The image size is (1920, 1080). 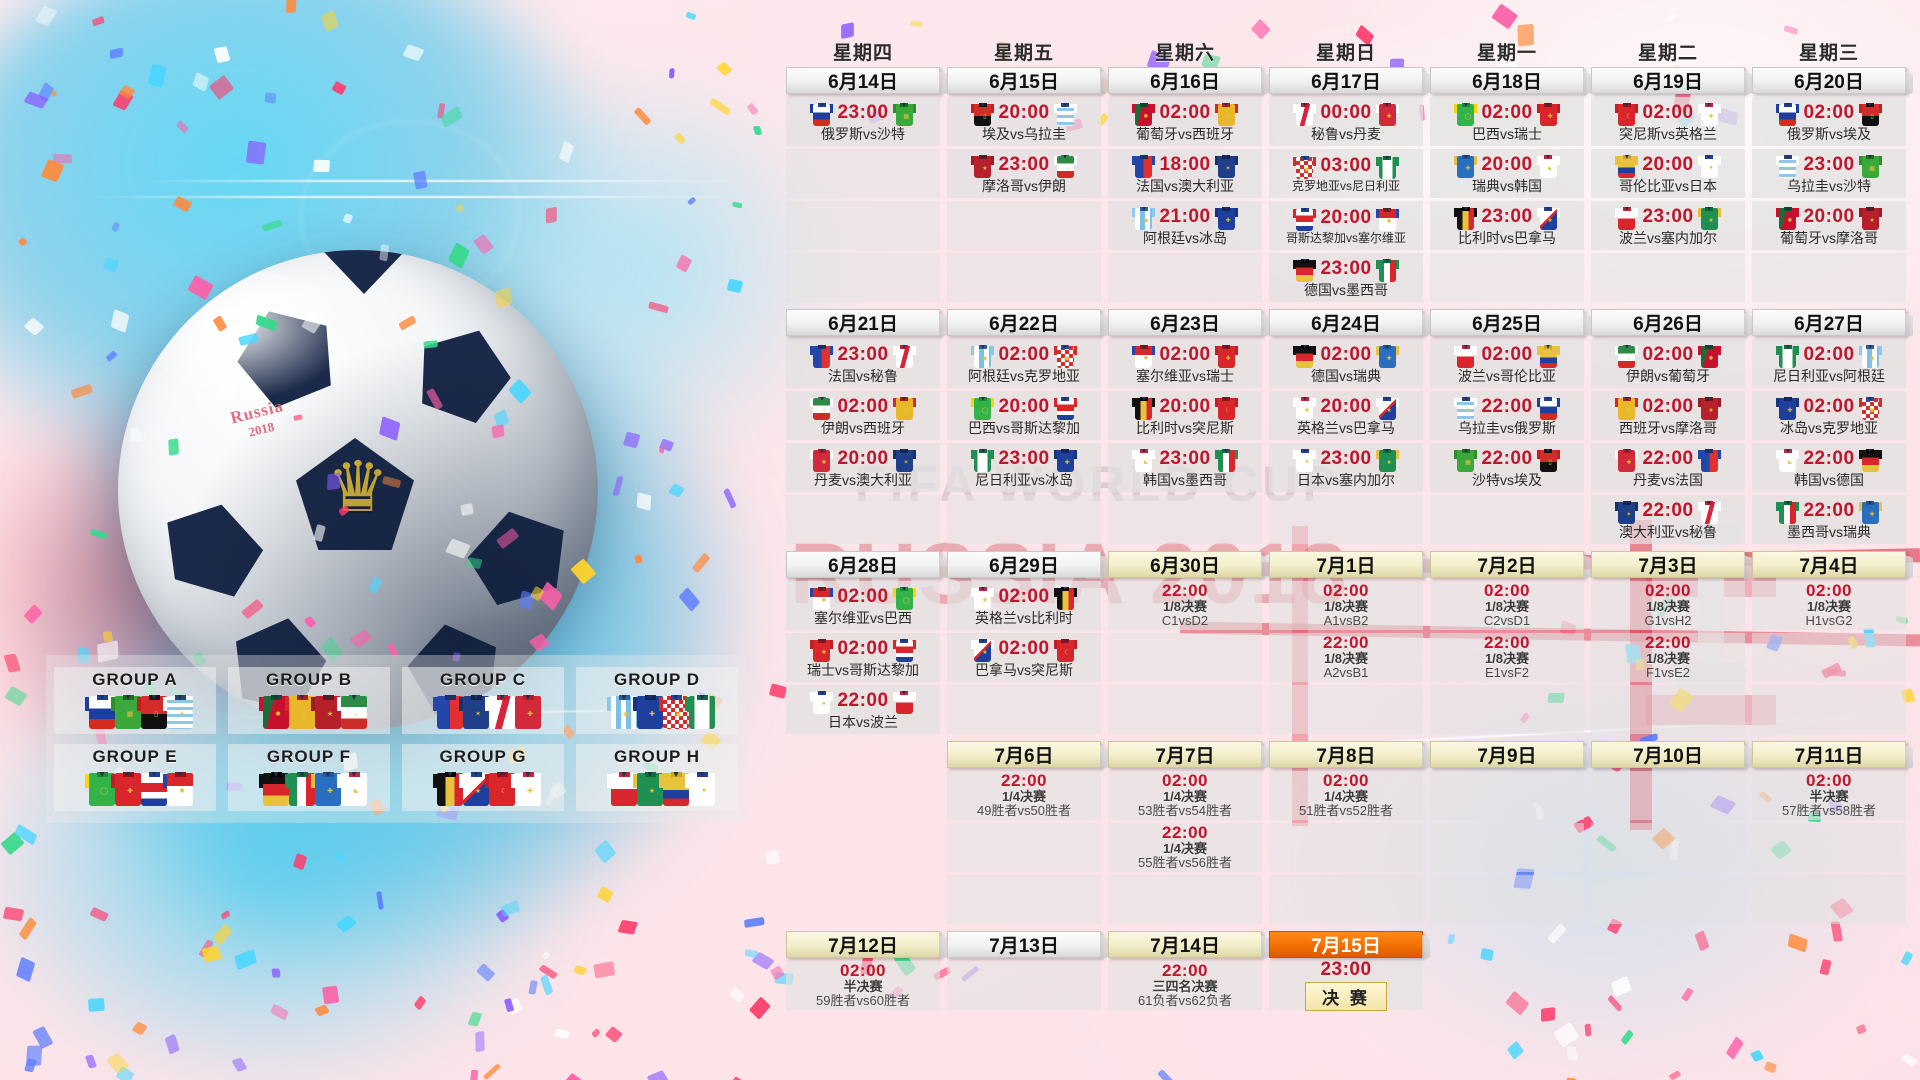 What do you see at coordinates (1346, 225) in the screenshot?
I see `match-cell: 20:00 ✹ 哥斯达黎加vs塞尔维亚` at bounding box center [1346, 225].